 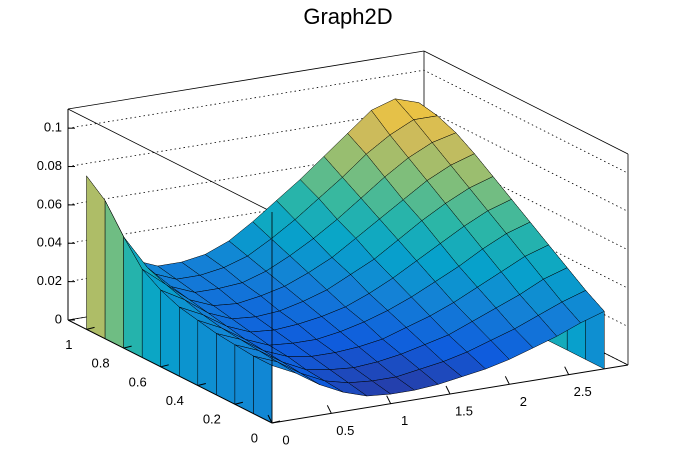 What do you see at coordinates (49, 280) in the screenshot?
I see `z-tick-label: 0.02` at bounding box center [49, 280].